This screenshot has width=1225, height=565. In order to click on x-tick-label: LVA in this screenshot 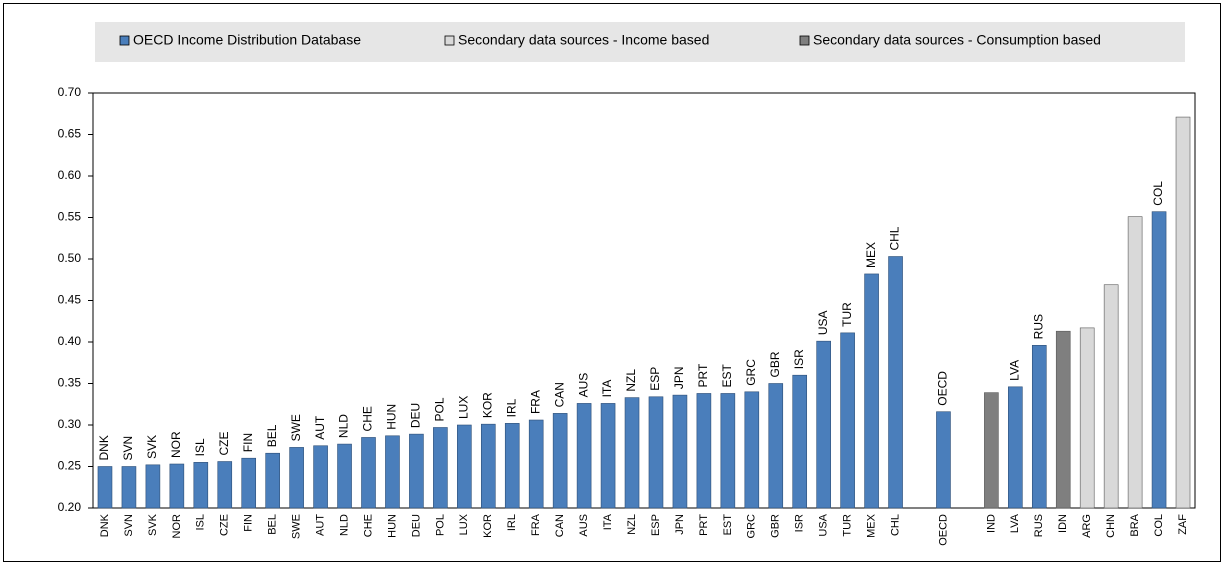, I will do `click(1015, 523)`.